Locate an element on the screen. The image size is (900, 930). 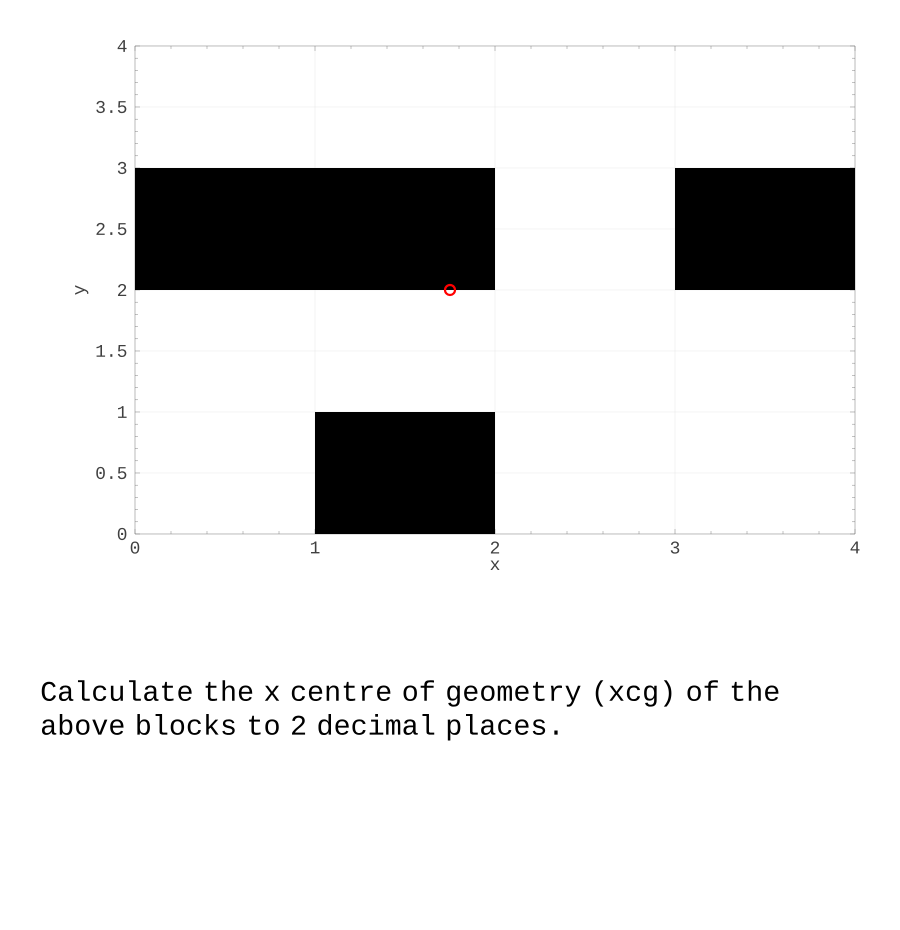
x-tick-label: 4 is located at coordinates (855, 548).